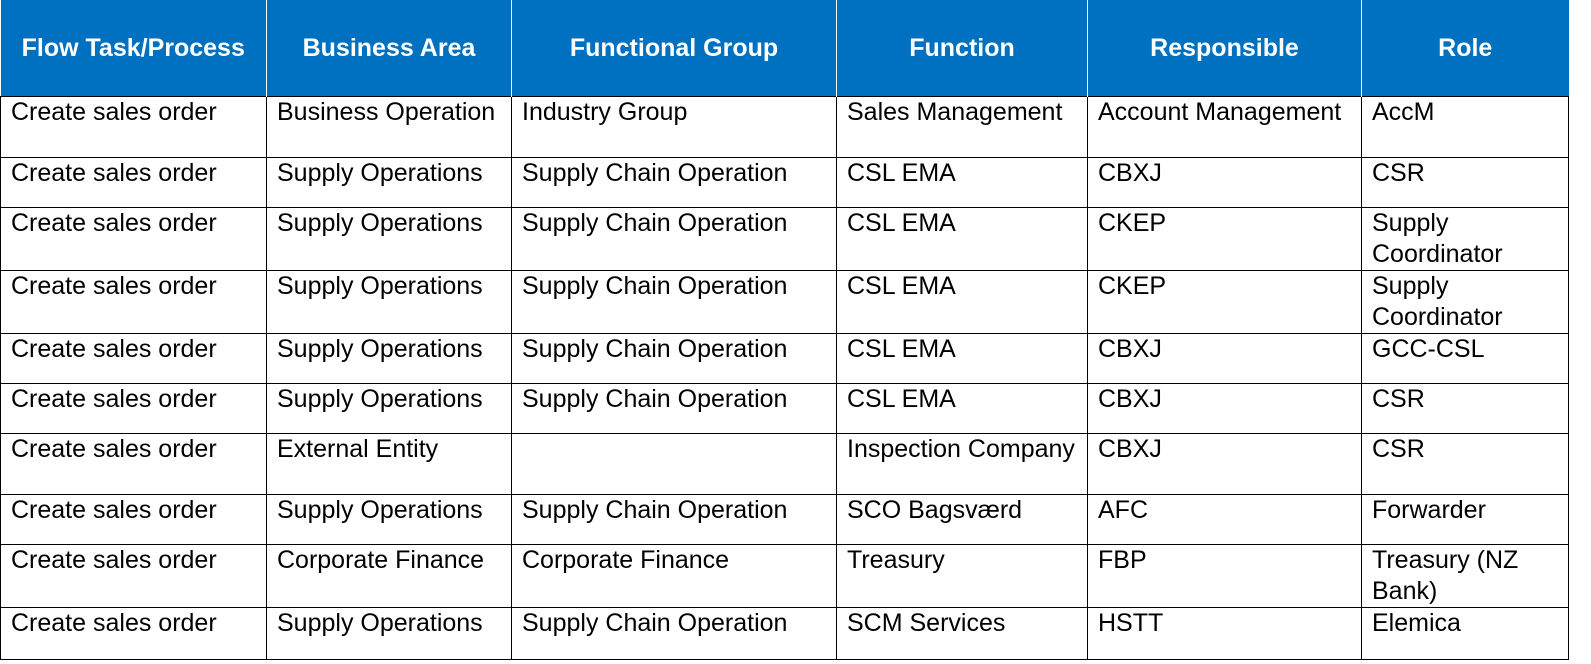 The image size is (1591, 664). I want to click on cell-role: Forwarder, so click(1465, 519).